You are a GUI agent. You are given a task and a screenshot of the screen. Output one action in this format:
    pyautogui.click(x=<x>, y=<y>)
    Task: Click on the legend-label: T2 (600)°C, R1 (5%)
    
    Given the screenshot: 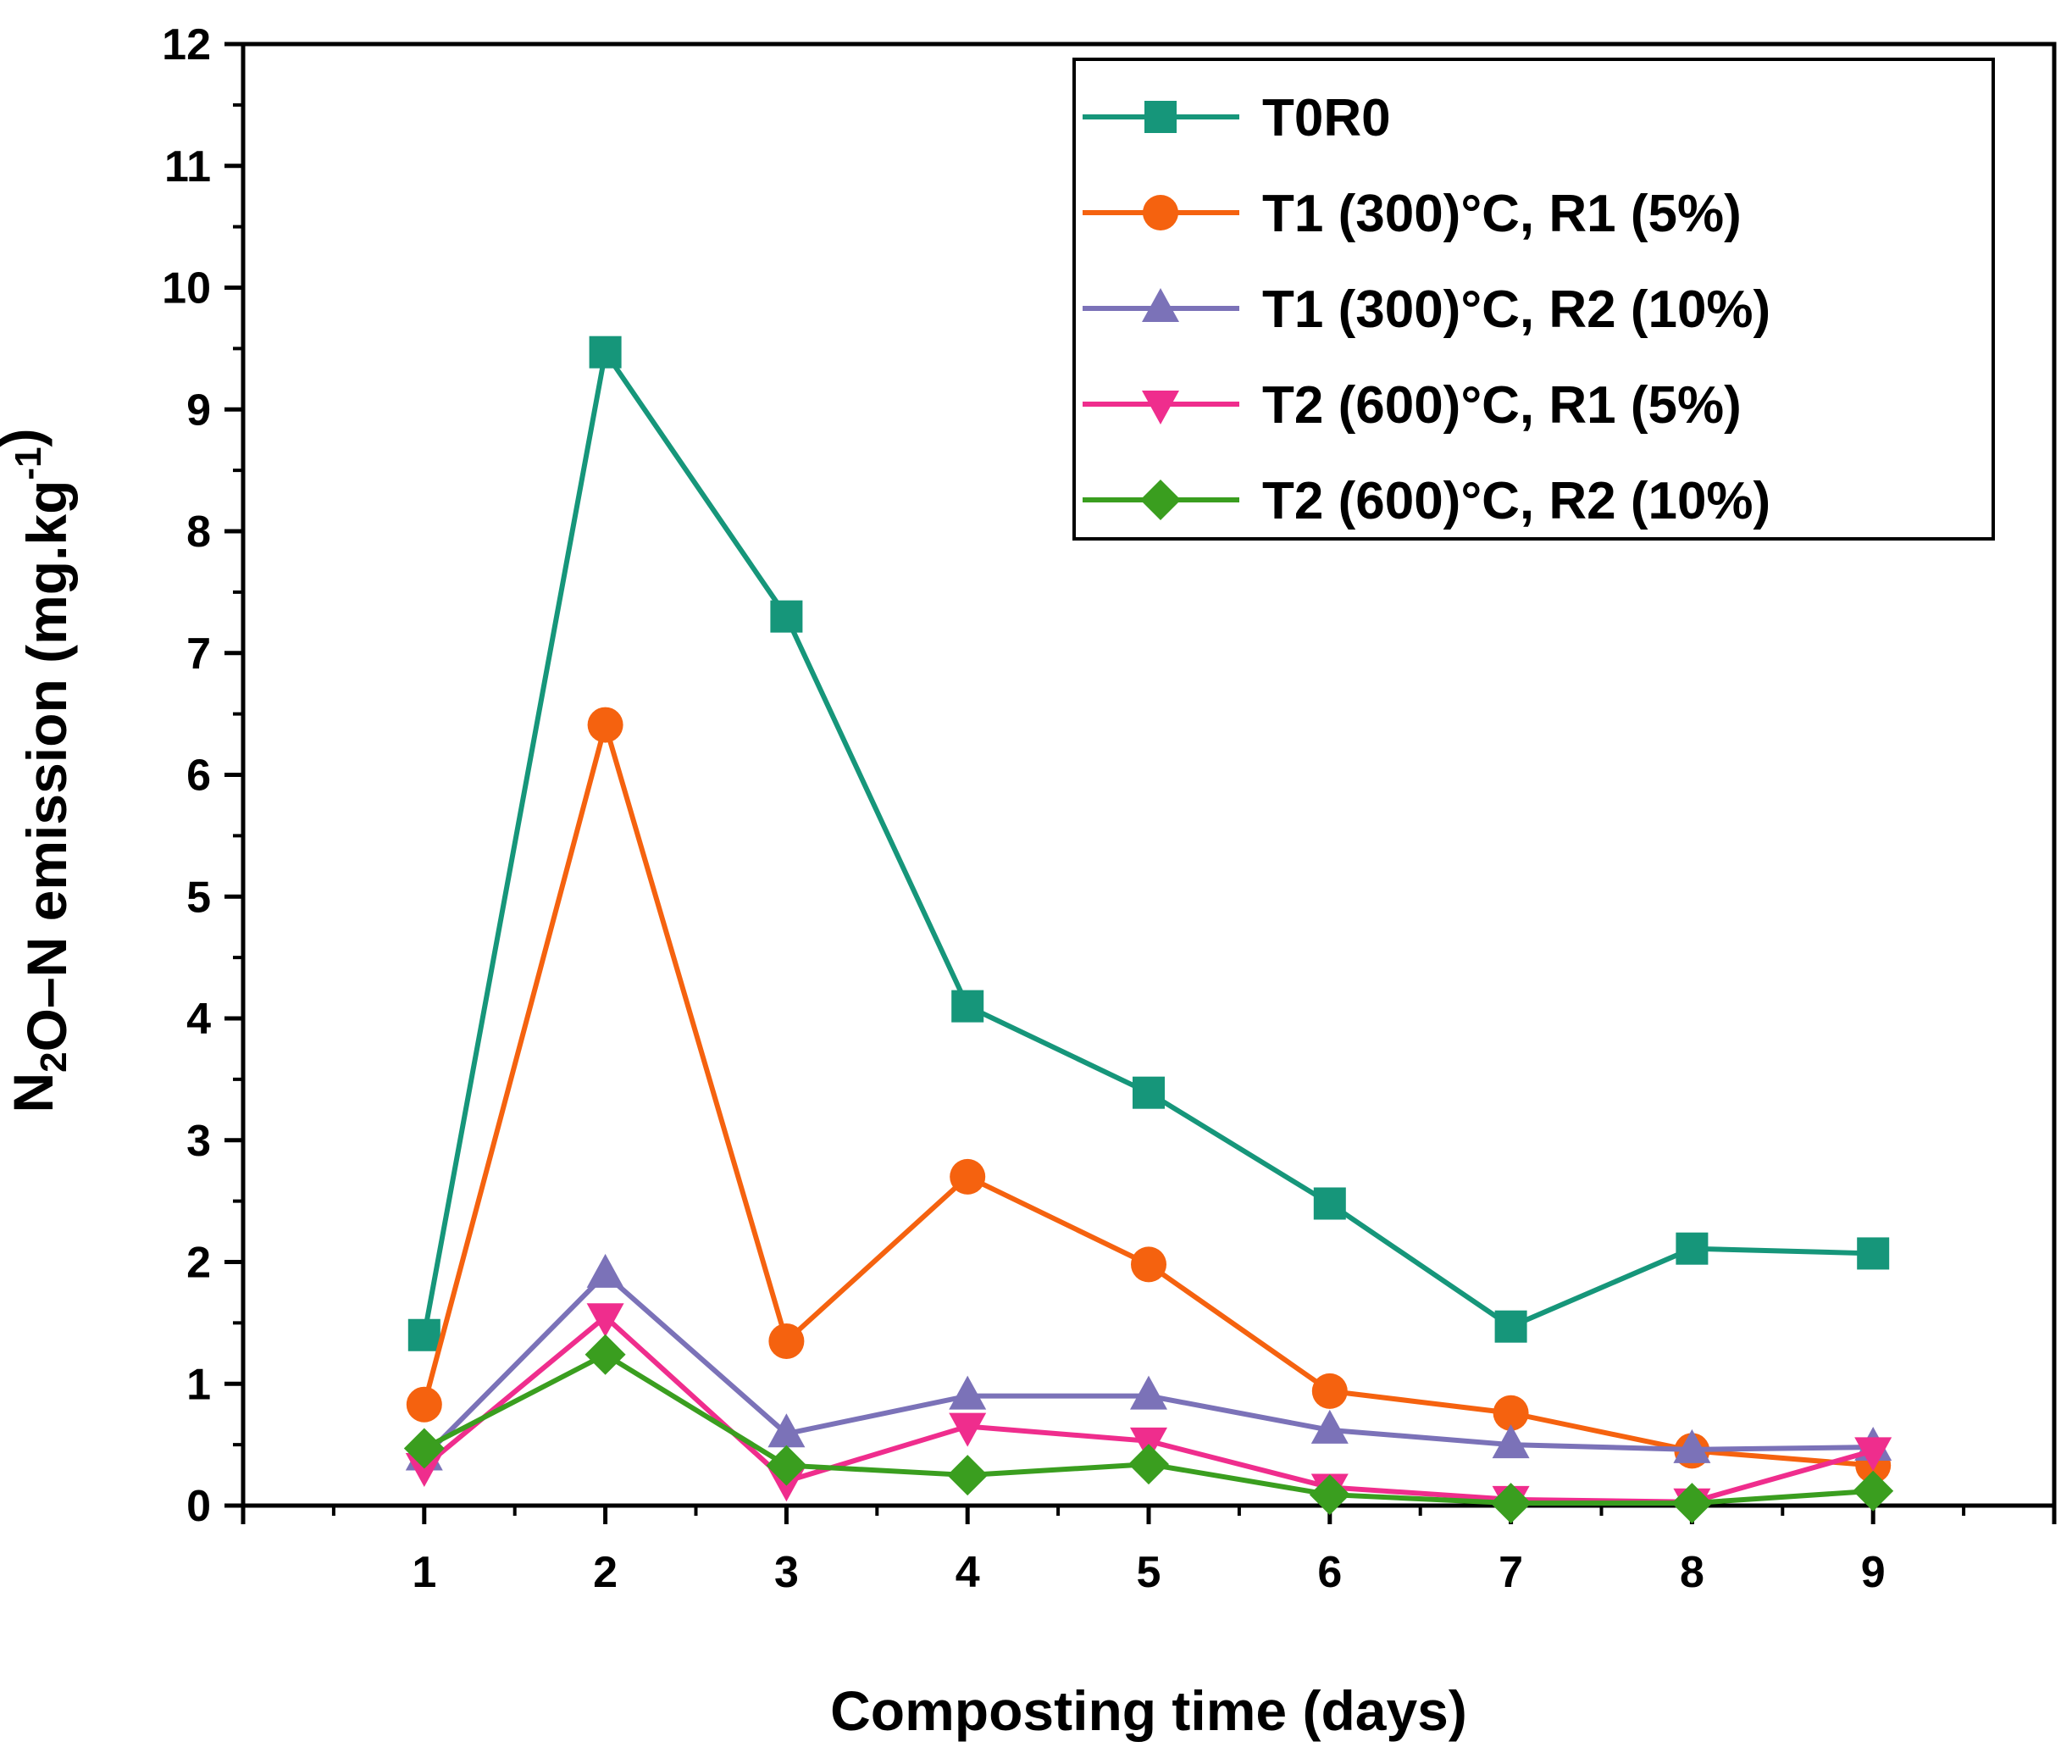 What is the action you would take?
    pyautogui.click(x=1502, y=405)
    